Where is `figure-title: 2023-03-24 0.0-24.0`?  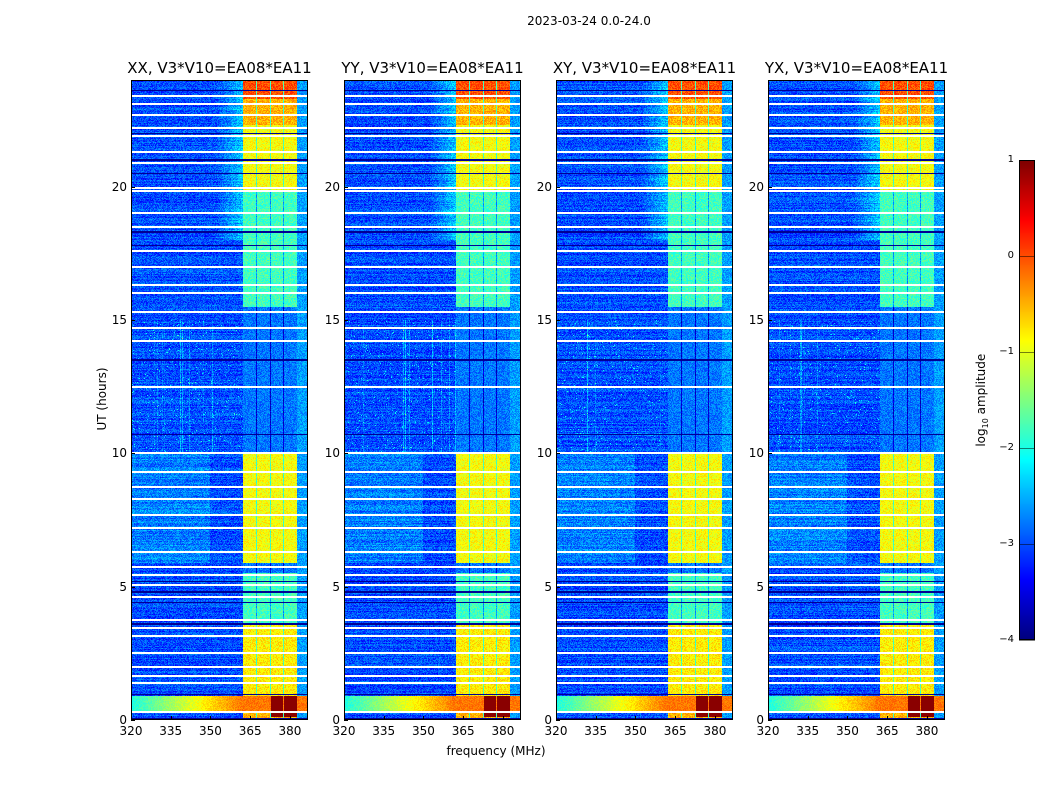
figure-title: 2023-03-24 0.0-24.0 is located at coordinates (589, 21).